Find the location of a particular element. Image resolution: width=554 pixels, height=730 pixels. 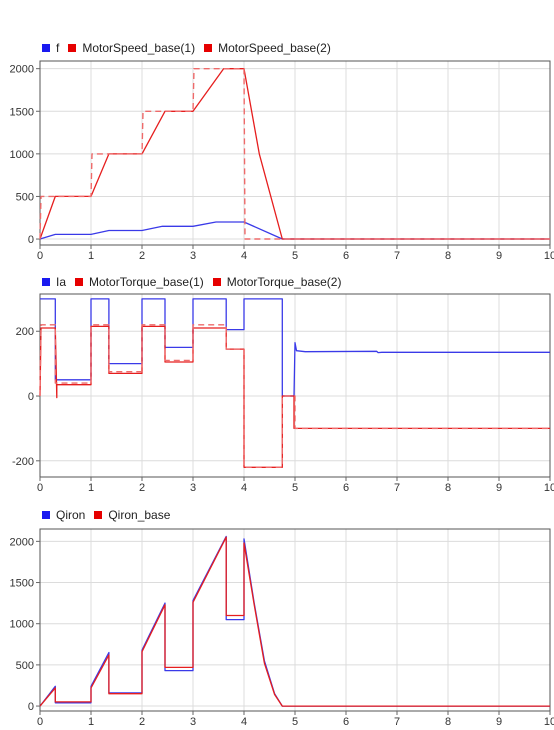

y-tick-label: 200 is located at coordinates (25, 332).